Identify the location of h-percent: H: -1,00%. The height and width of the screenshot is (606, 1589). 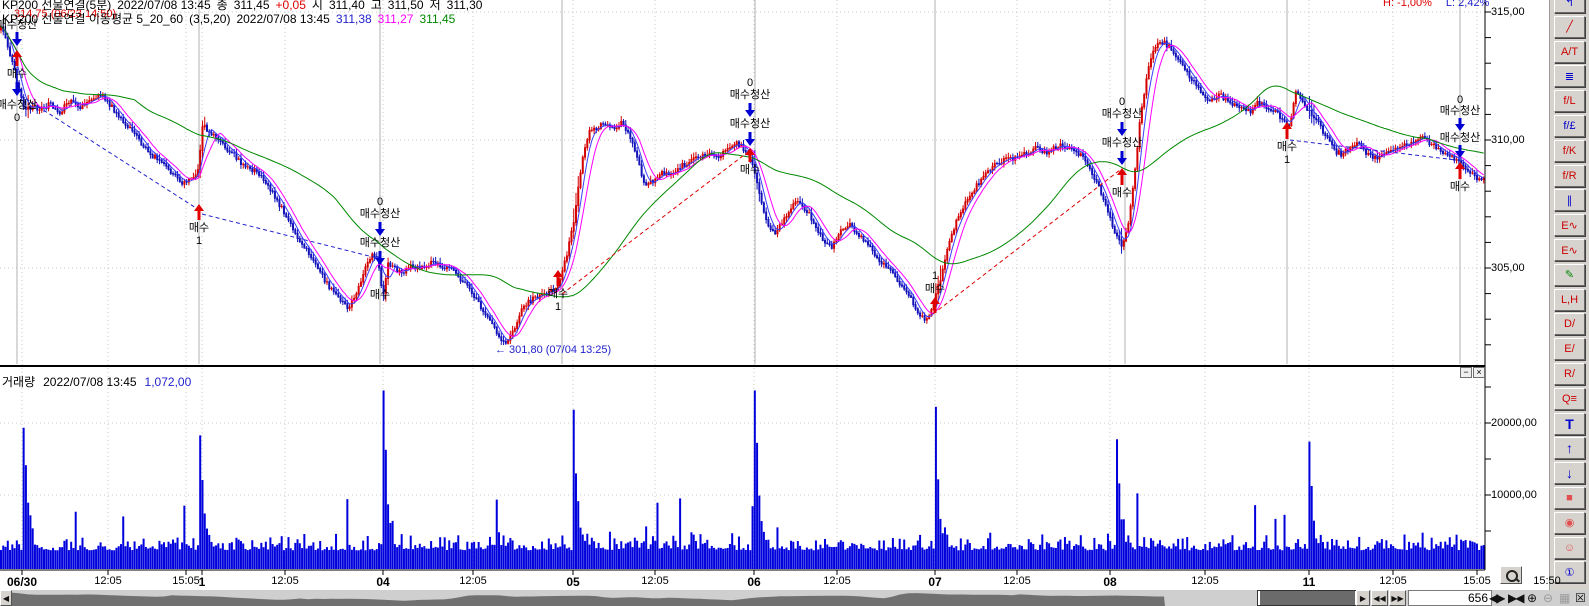
(1407, 4).